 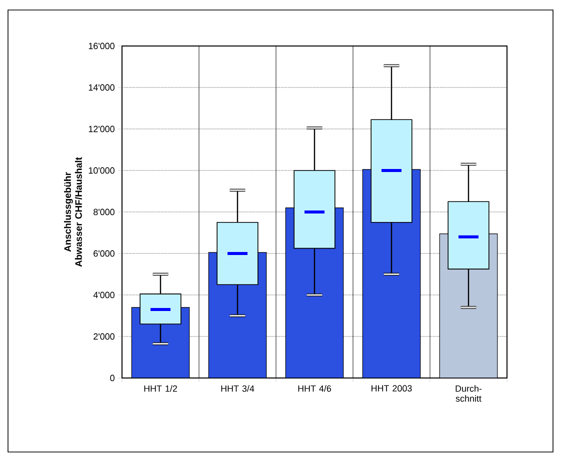 I want to click on y-tick-label: 10'000, so click(x=101, y=170).